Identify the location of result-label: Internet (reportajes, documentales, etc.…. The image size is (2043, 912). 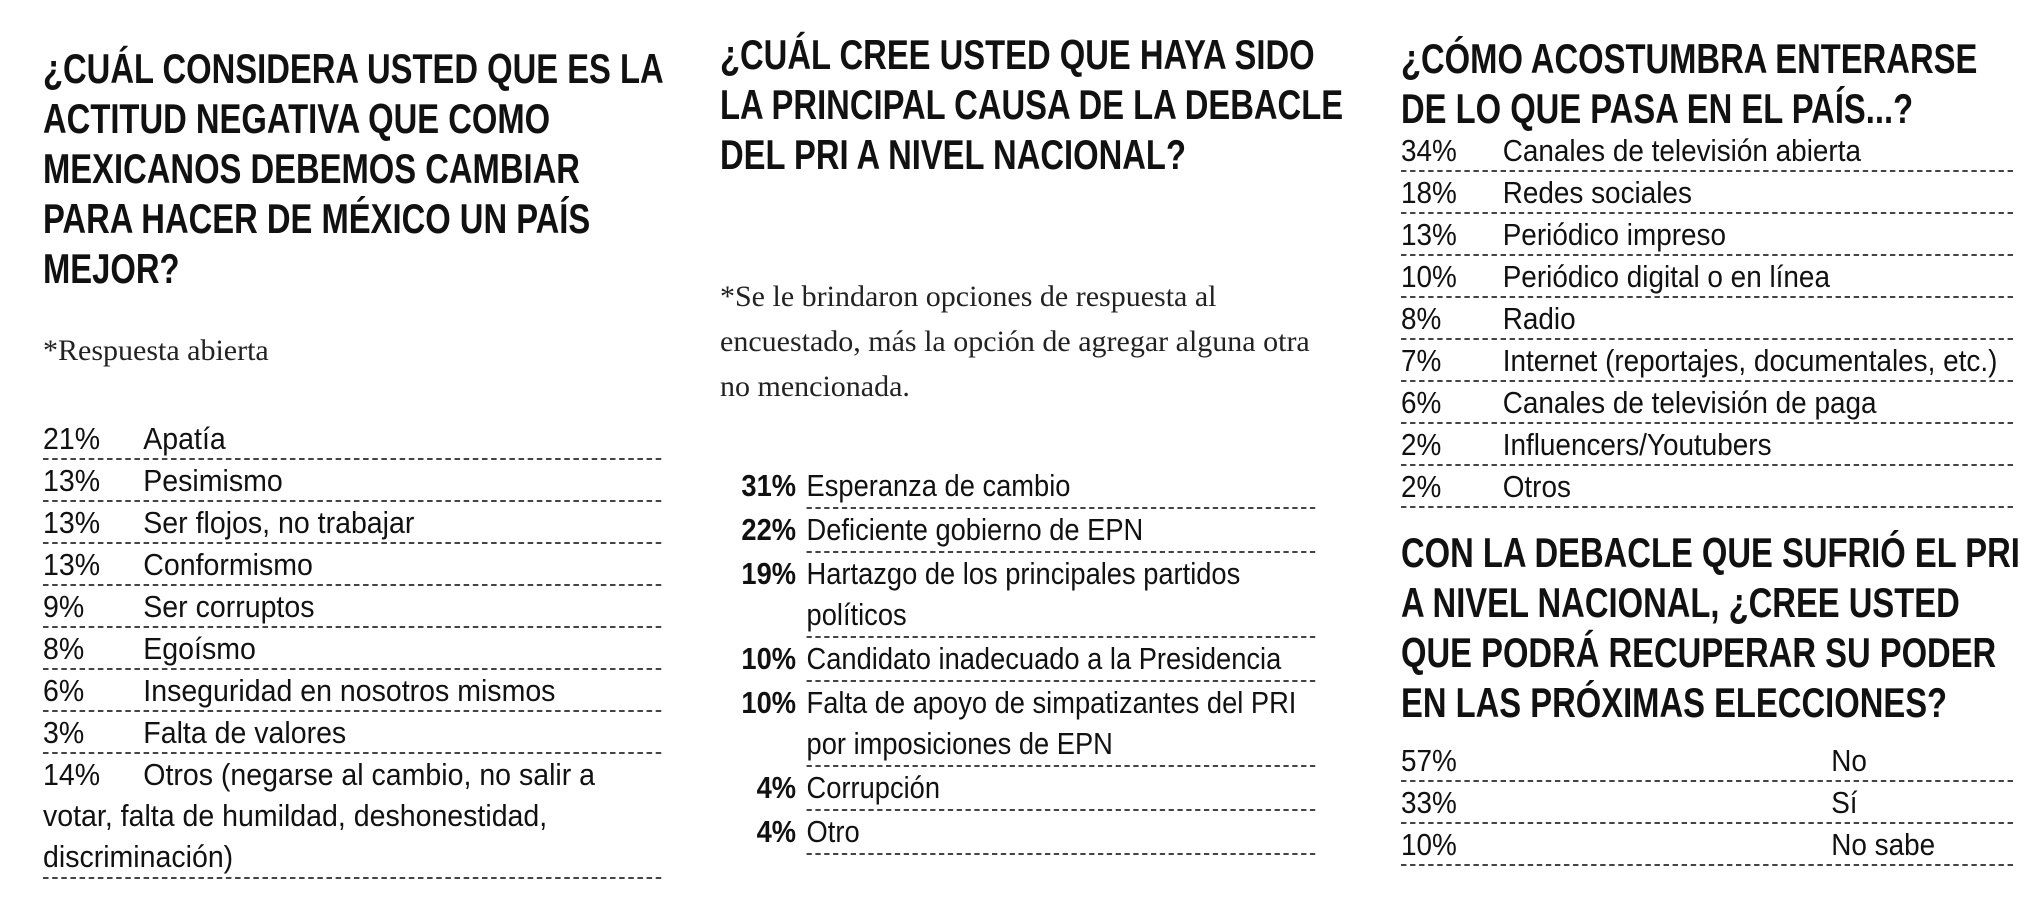
(1750, 360).